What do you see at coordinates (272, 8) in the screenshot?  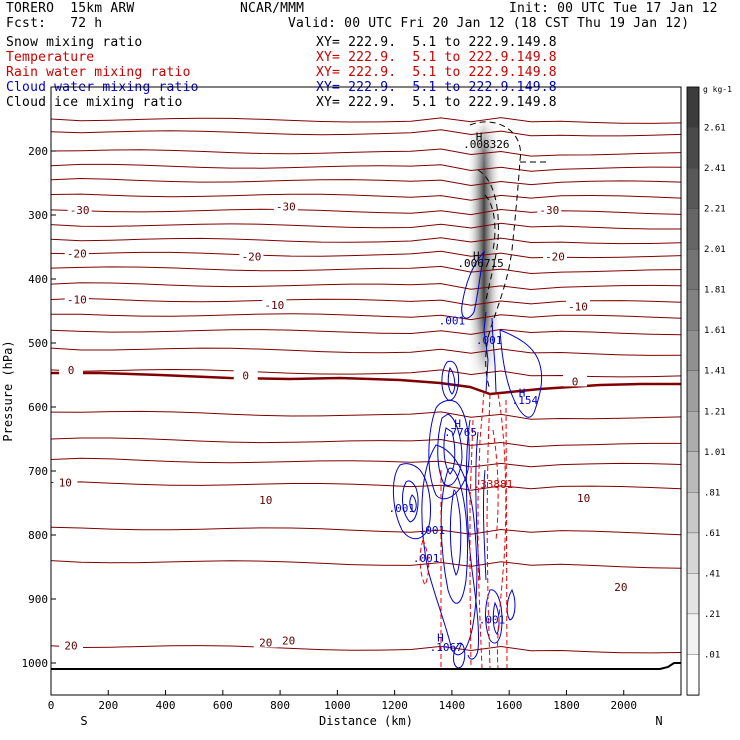 I see `center-label: NCAR/MMM` at bounding box center [272, 8].